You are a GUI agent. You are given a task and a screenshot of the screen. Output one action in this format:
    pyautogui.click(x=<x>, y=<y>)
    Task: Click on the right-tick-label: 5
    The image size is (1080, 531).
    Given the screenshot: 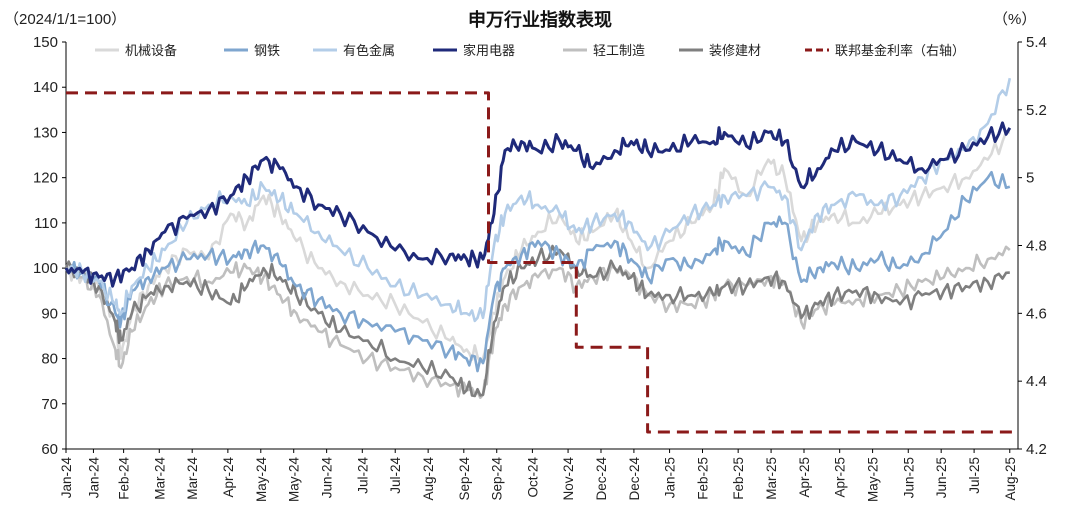 What is the action you would take?
    pyautogui.click(x=1030, y=178)
    